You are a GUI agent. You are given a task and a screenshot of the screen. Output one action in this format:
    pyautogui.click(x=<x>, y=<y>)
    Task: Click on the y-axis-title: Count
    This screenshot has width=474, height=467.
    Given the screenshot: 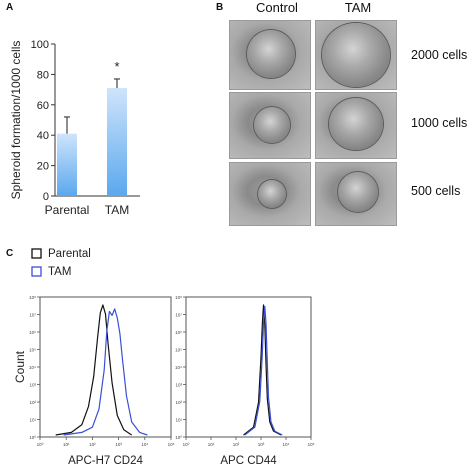 What is the action you would take?
    pyautogui.click(x=20, y=366)
    